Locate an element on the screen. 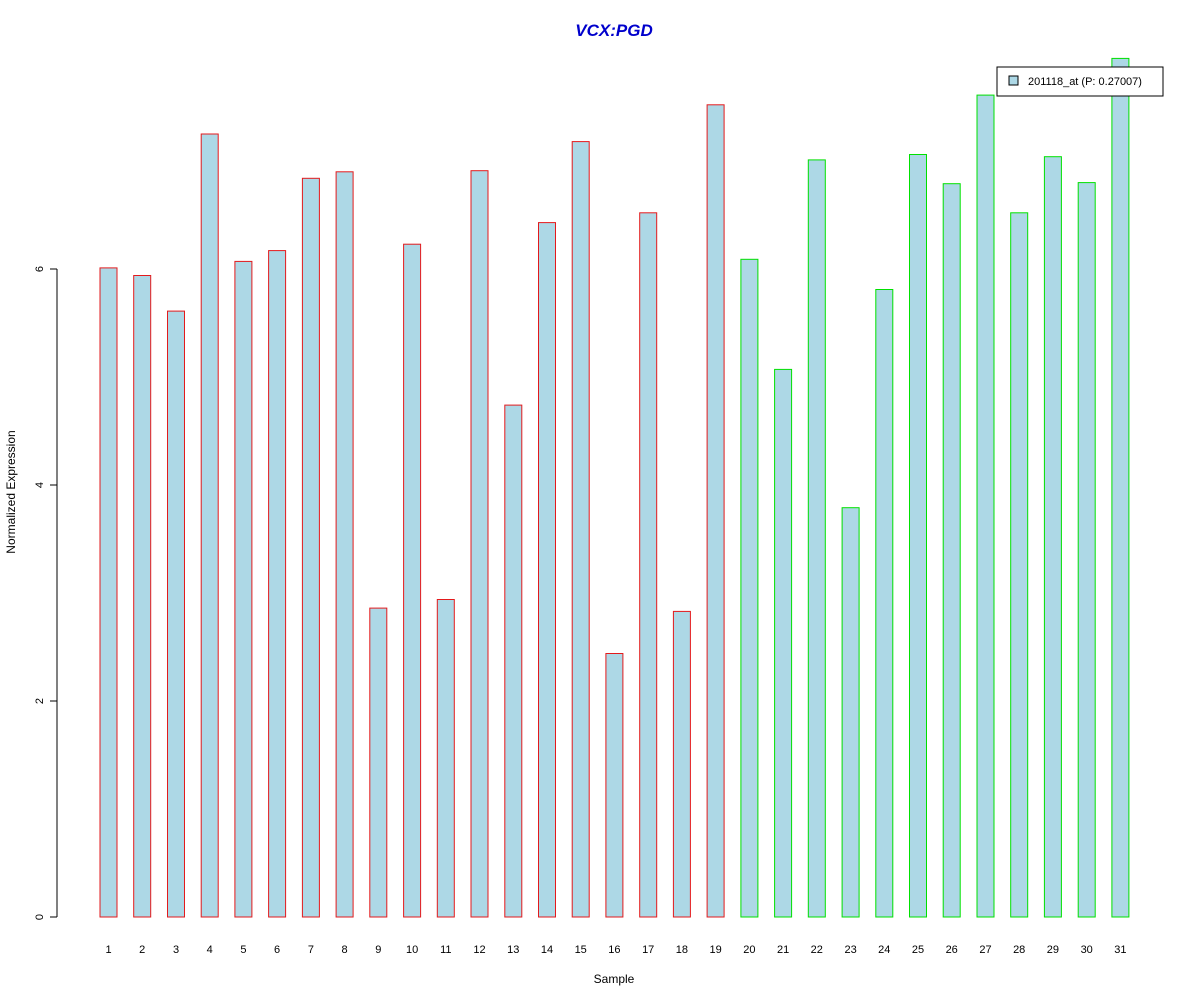 The height and width of the screenshot is (1000, 1200). x-tick-label: 5 is located at coordinates (243, 950).